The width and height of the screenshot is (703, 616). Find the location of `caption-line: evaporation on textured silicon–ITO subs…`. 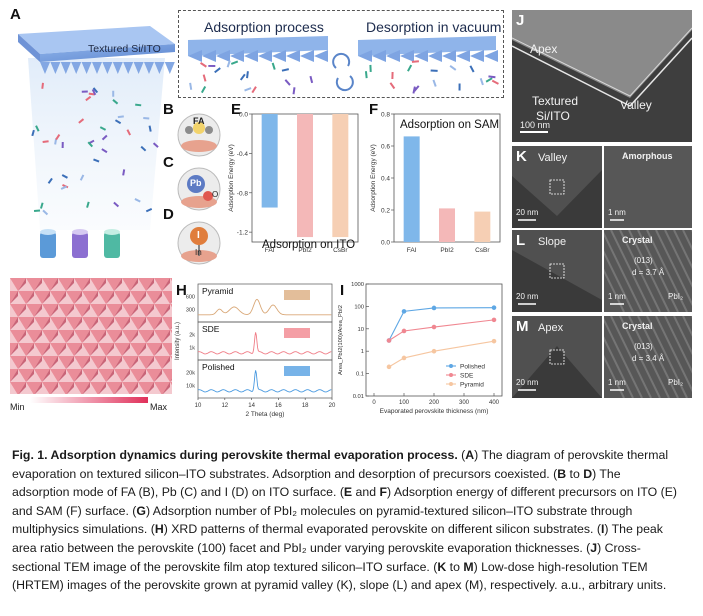

caption-line: evaporation on textured silicon–ITO subs… is located at coordinates (354, 474).